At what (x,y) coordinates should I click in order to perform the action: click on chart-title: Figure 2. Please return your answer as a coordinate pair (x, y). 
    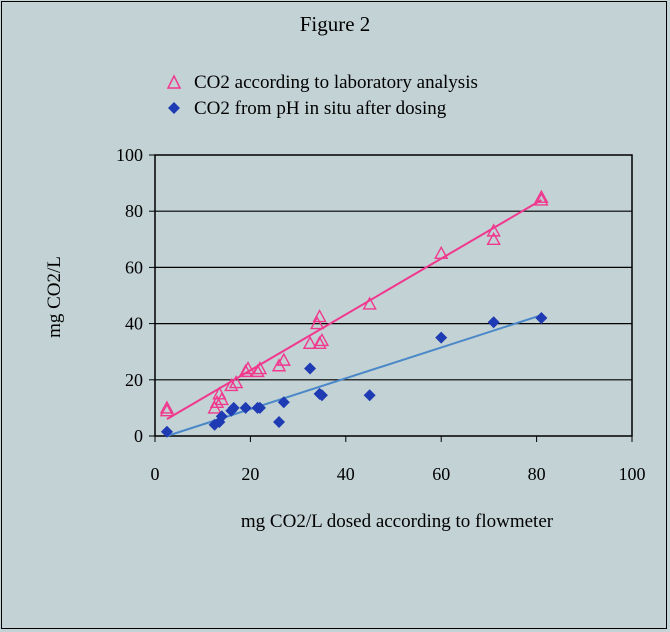
    Looking at the image, I should click on (335, 24).